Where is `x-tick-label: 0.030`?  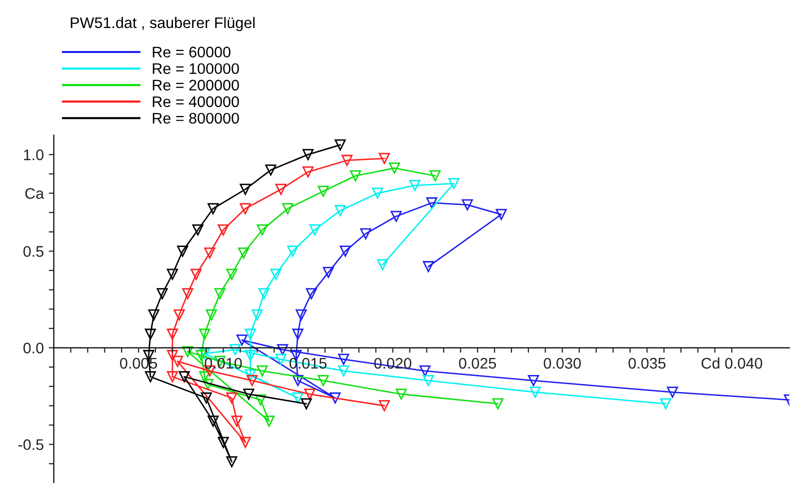 x-tick-label: 0.030 is located at coordinates (562, 363).